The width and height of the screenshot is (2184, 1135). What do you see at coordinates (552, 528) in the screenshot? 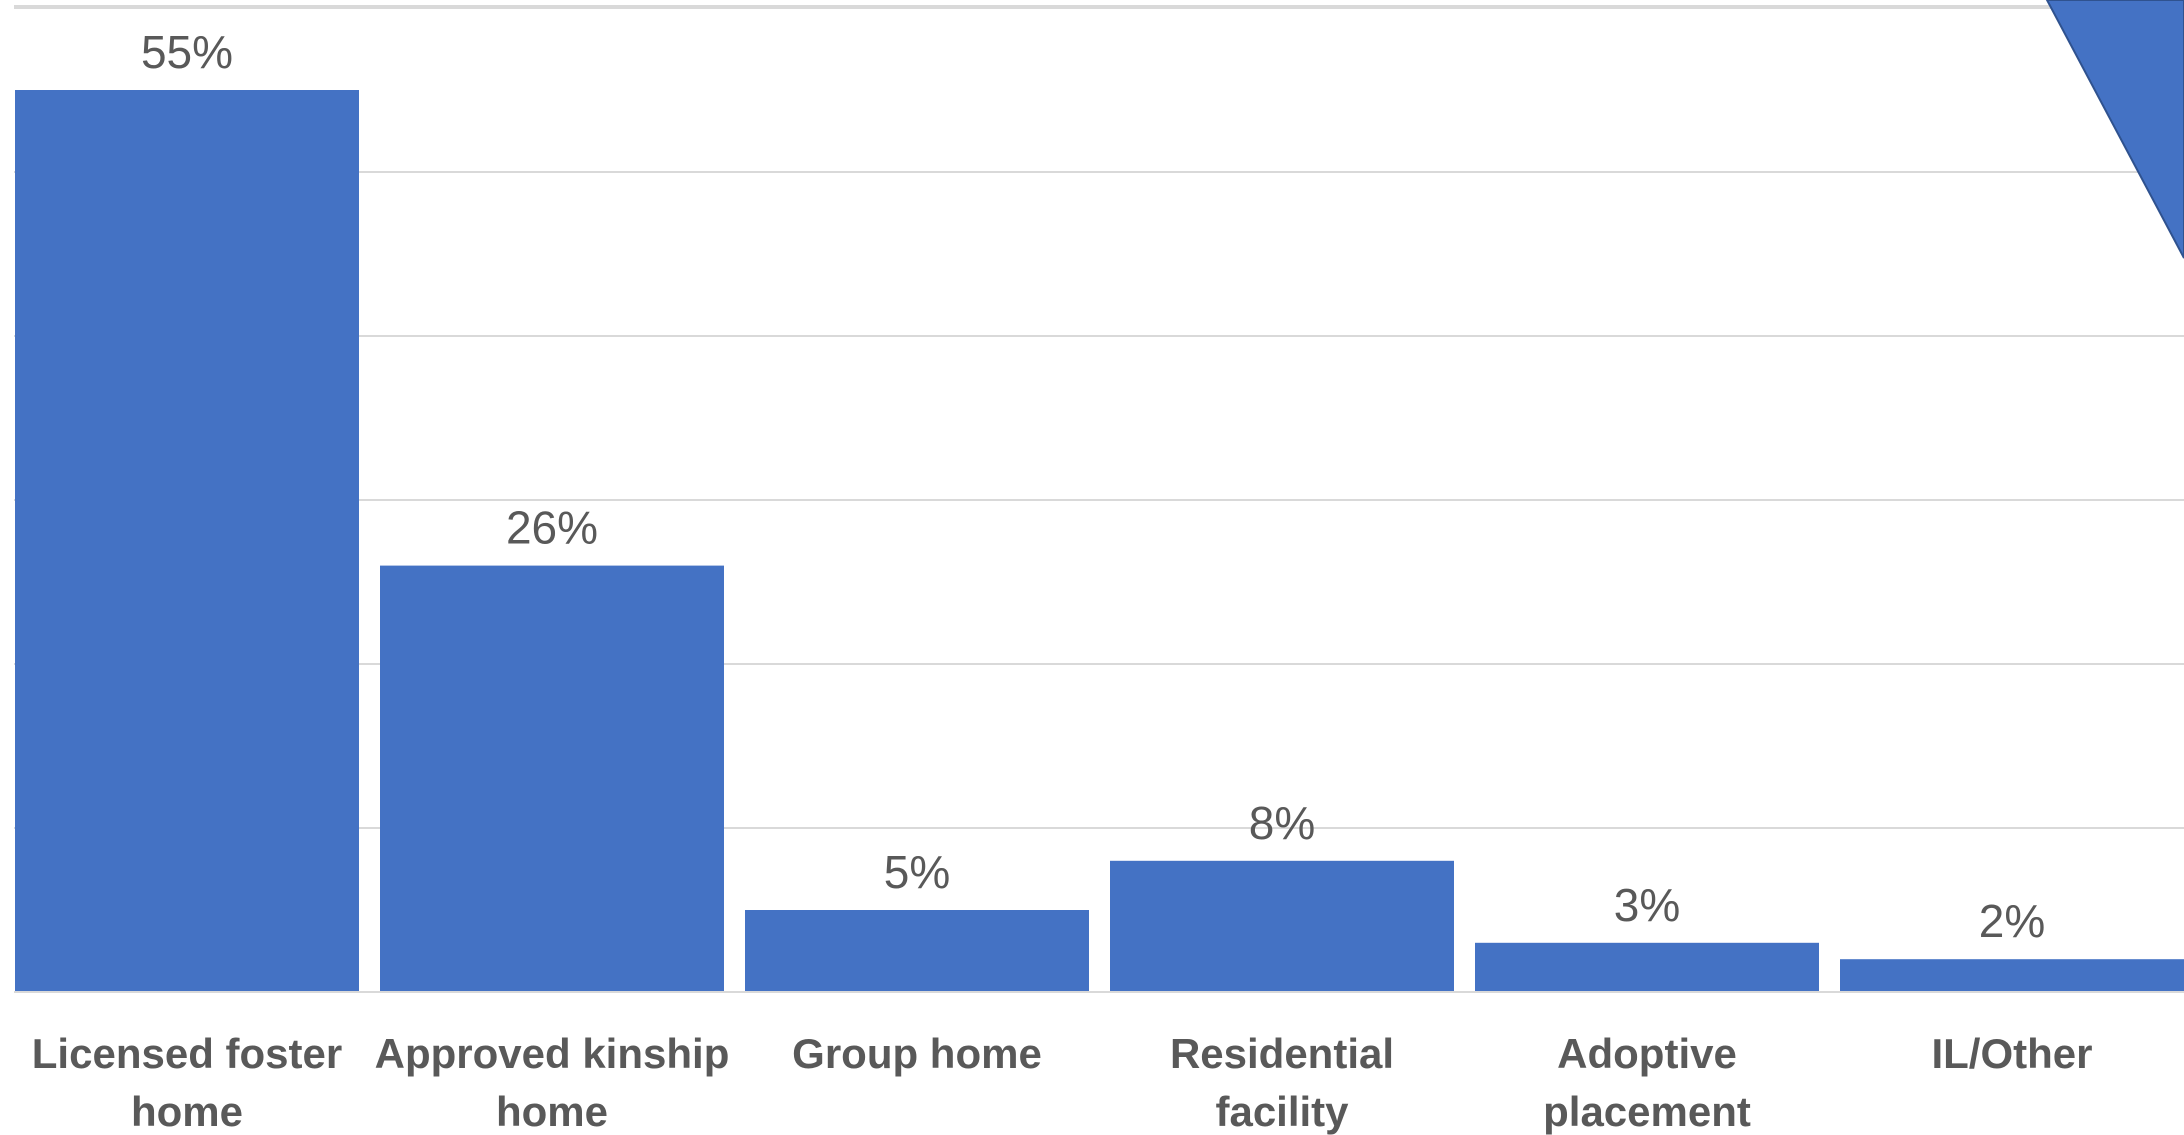
I see `data-label: 26%` at bounding box center [552, 528].